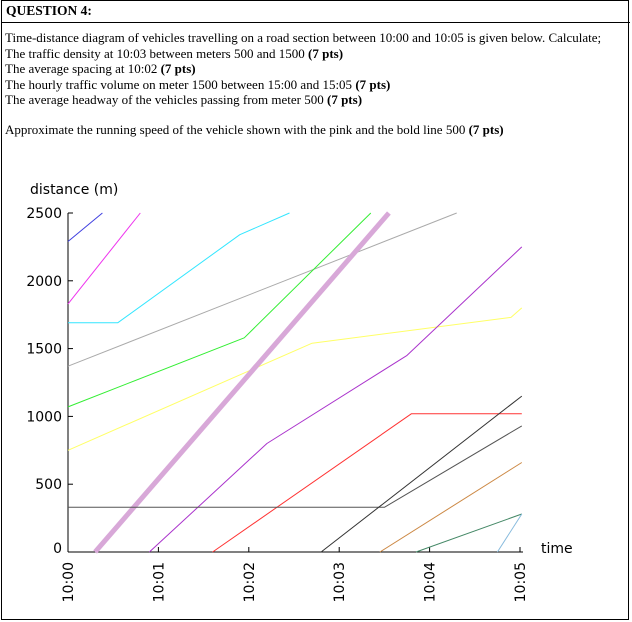 This screenshot has height=622, width=632. What do you see at coordinates (178, 68) in the screenshot?
I see `question-item-2-pts: (7 pts)` at bounding box center [178, 68].